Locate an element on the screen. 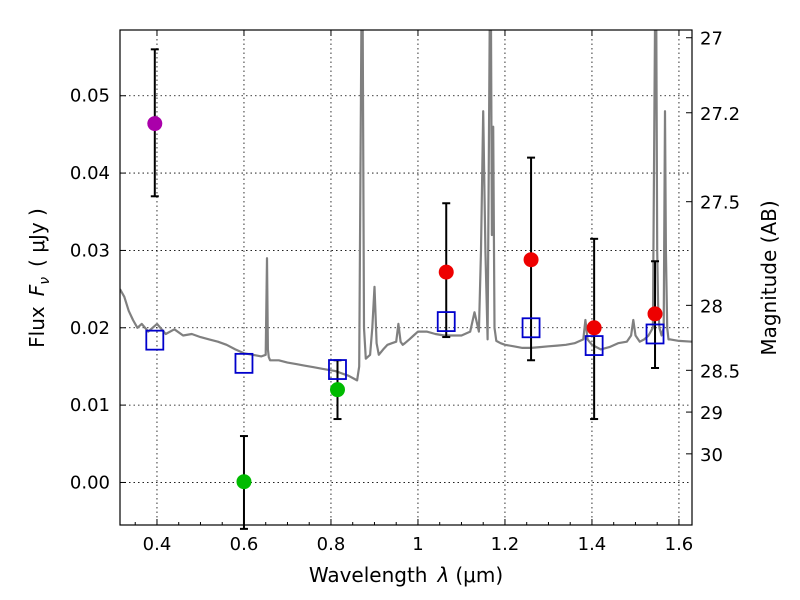 The height and width of the screenshot is (600, 800). x-axis-label: Wavelength λ (μm) is located at coordinates (406, 575).